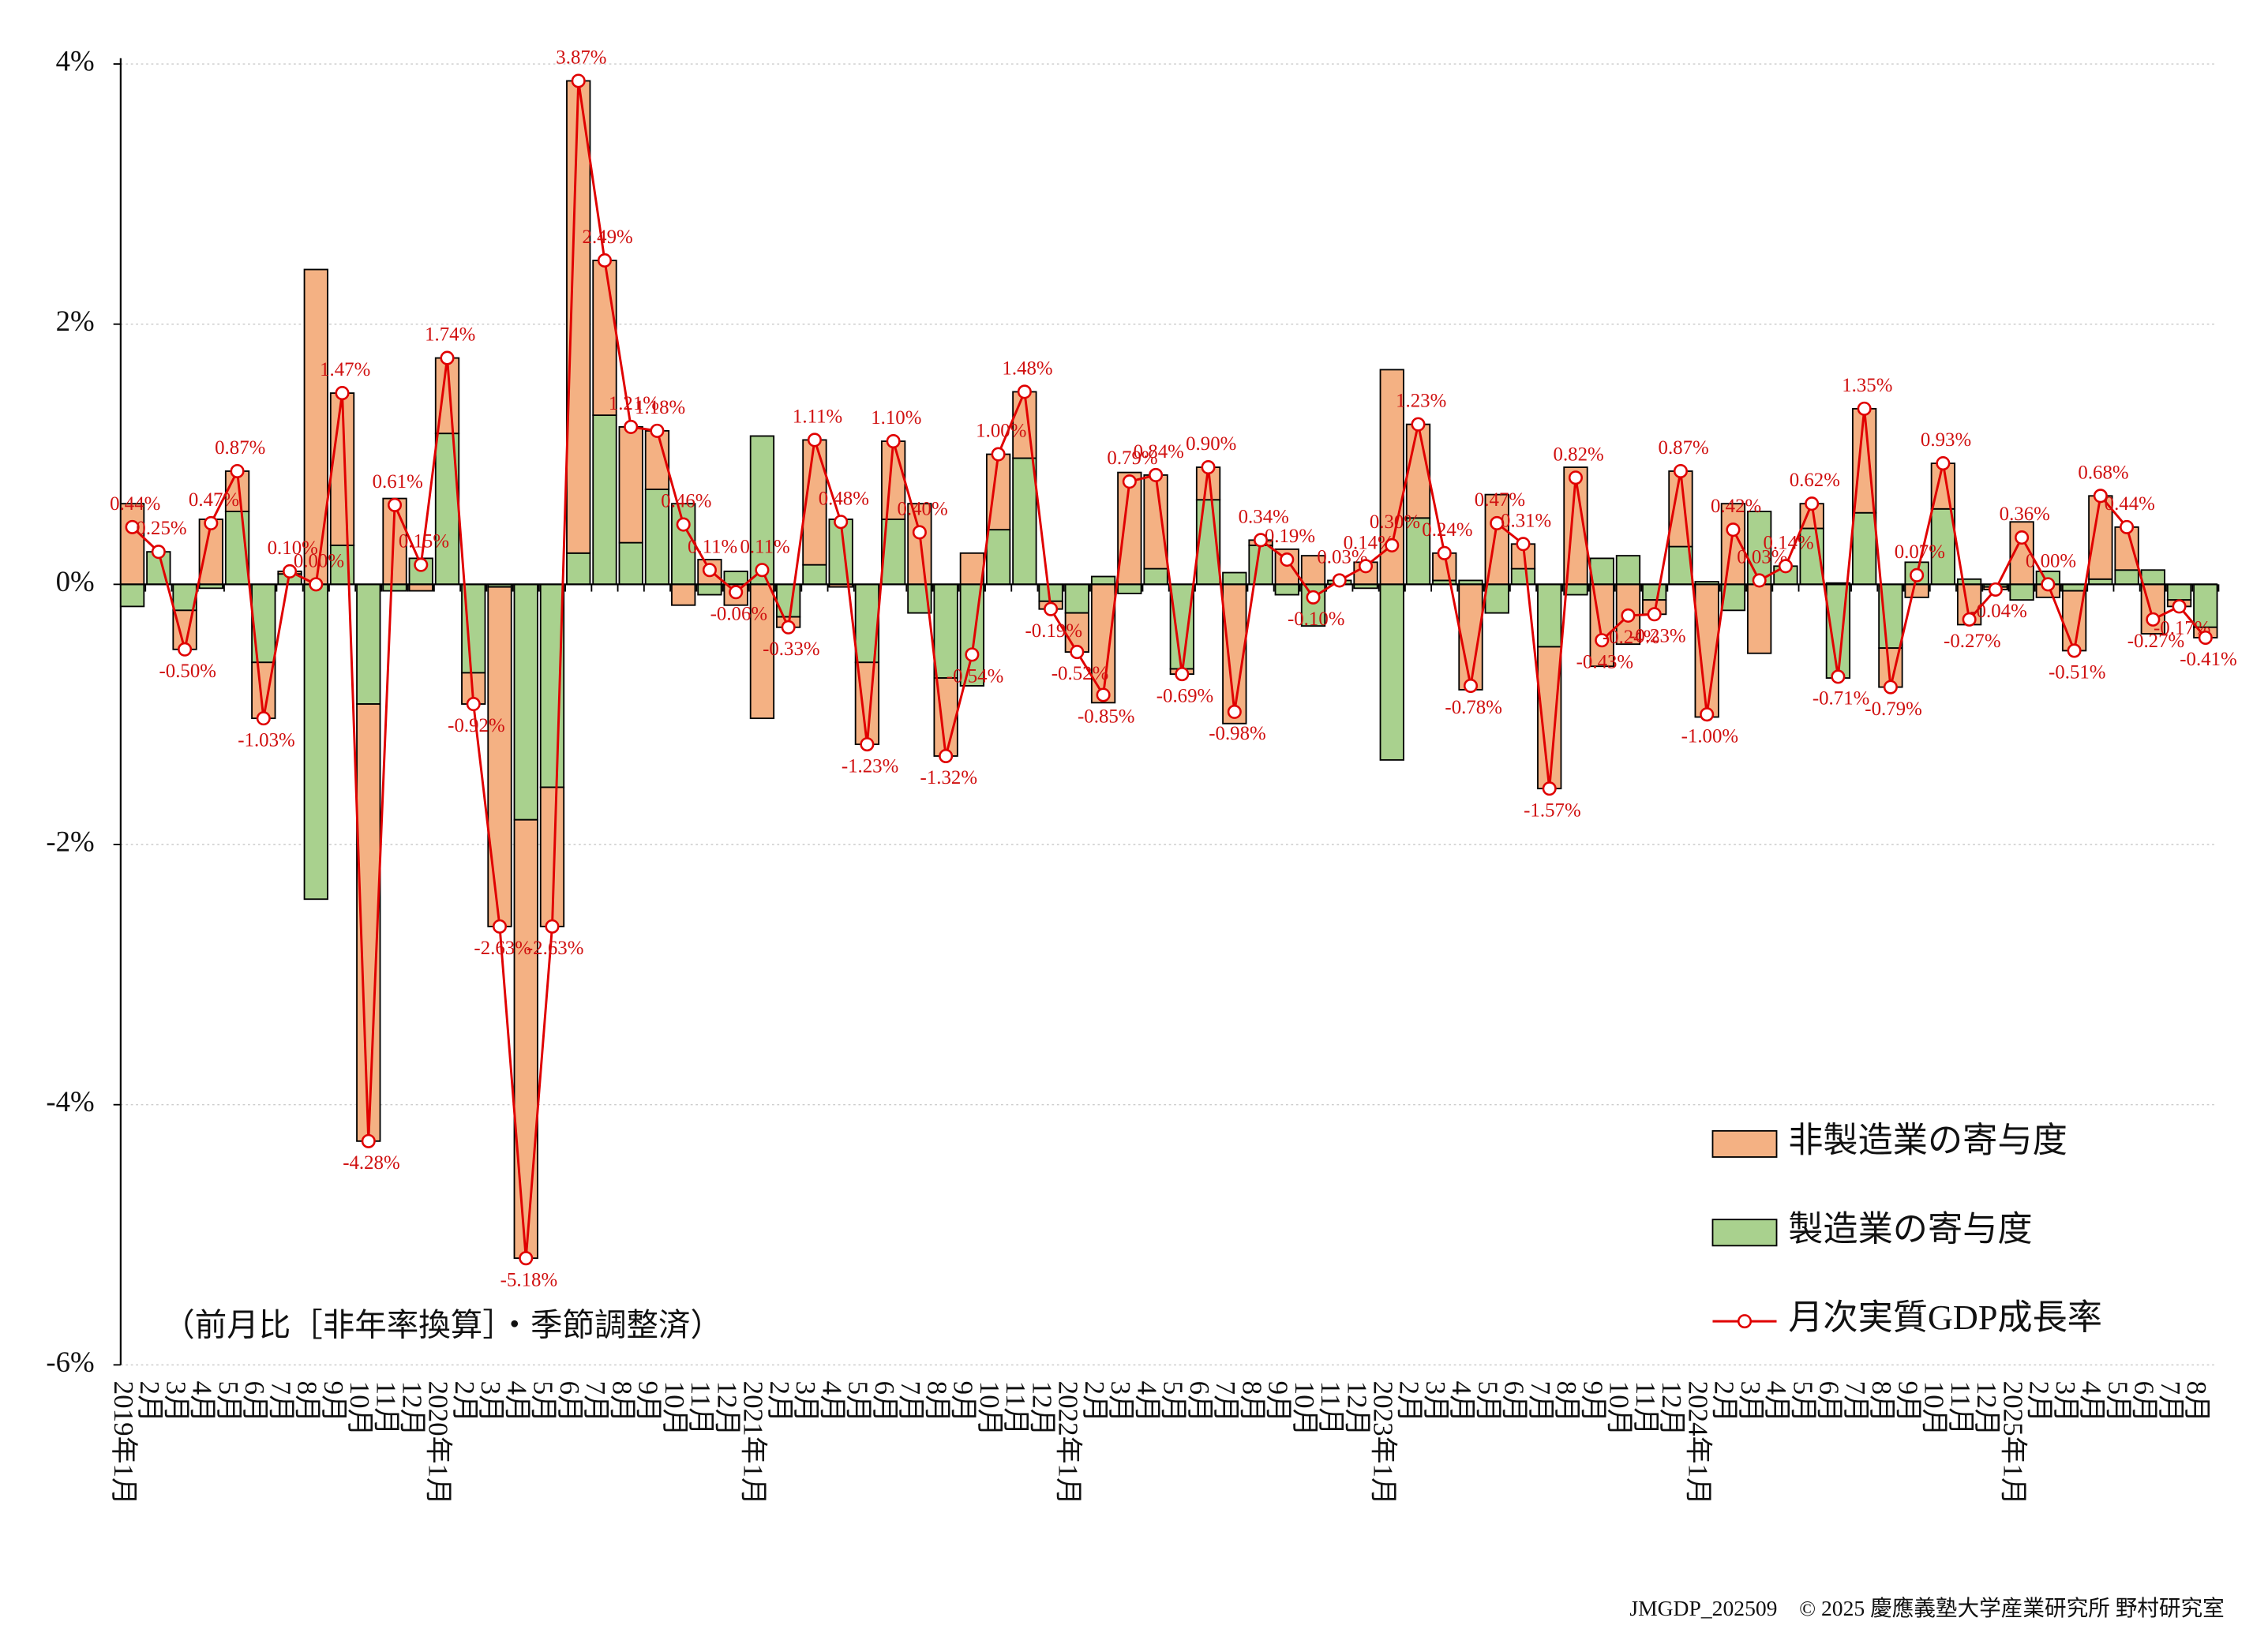 The width and height of the screenshot is (2268, 1629). I want to click on value-label: -4.28%, so click(371, 1163).